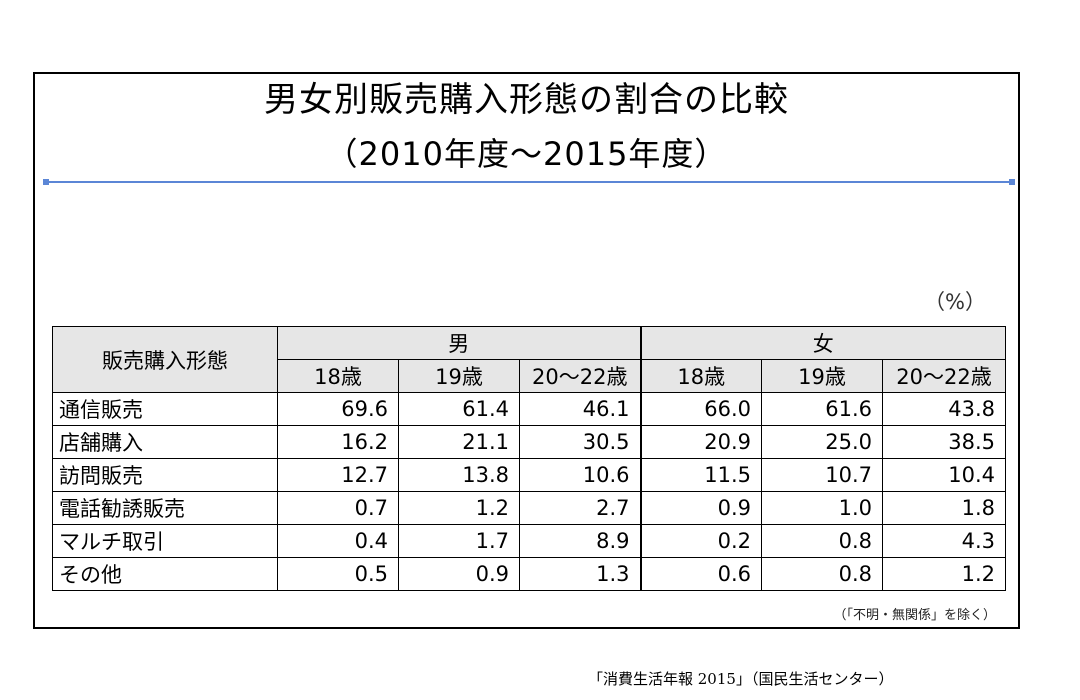 The image size is (1080, 700). Describe the element at coordinates (526, 100) in the screenshot. I see `page-title: 男女別販売購入形態の割合の比較` at that location.